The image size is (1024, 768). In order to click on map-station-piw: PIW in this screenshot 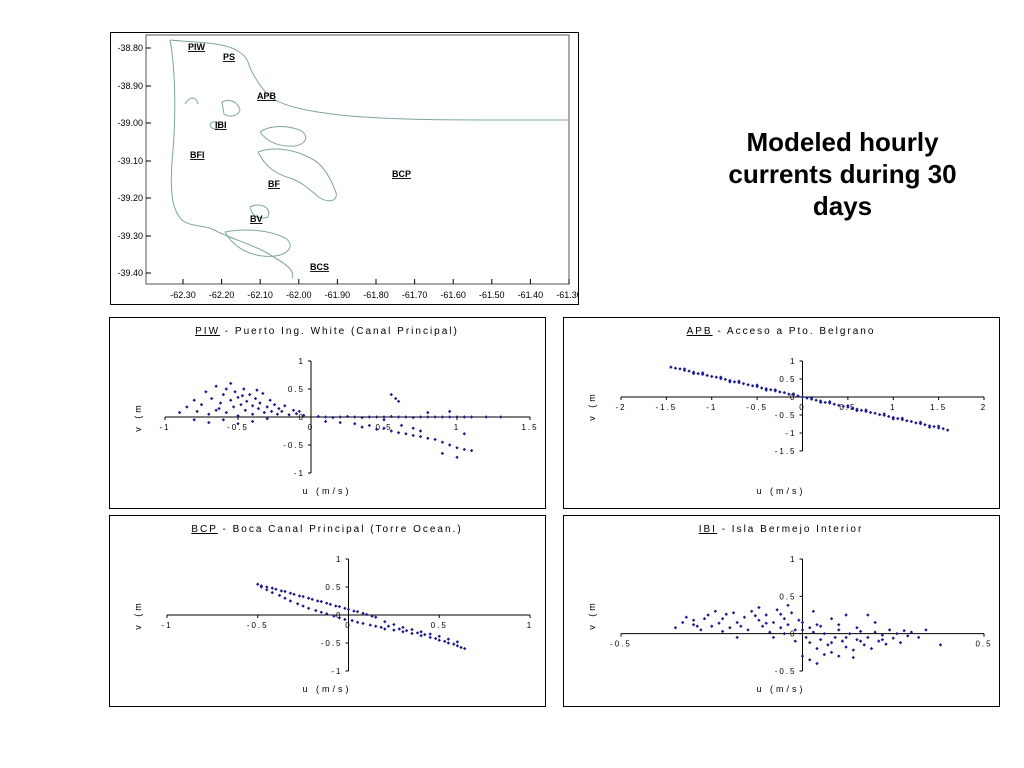, I will do `click(197, 47)`.